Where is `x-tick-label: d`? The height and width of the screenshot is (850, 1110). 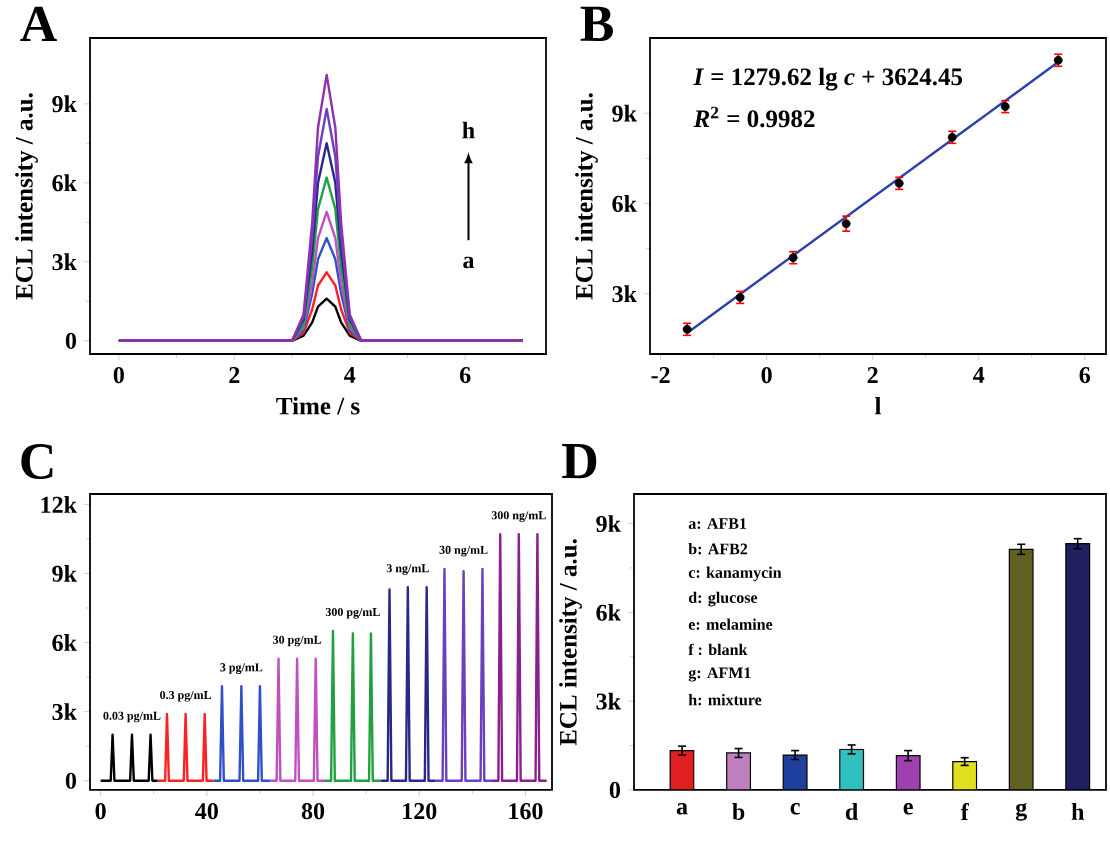 x-tick-label: d is located at coordinates (852, 811).